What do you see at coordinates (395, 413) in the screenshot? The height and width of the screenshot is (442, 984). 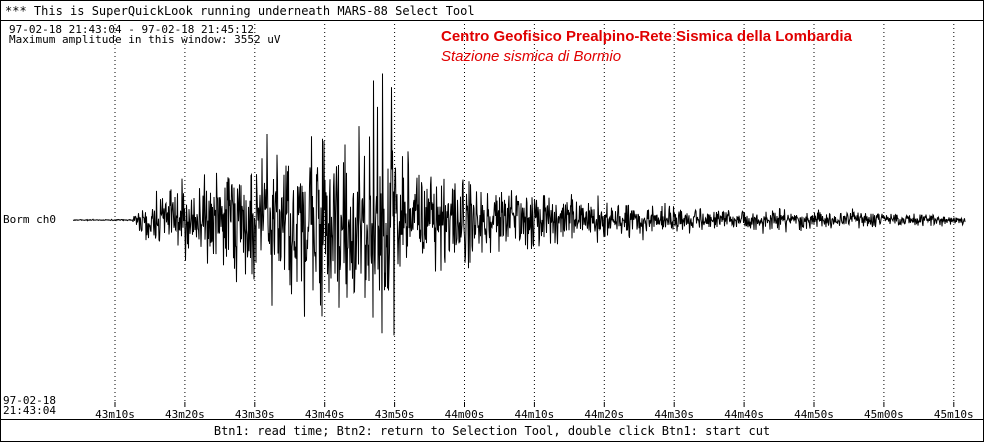 I see `tick-label: 43m50s` at bounding box center [395, 413].